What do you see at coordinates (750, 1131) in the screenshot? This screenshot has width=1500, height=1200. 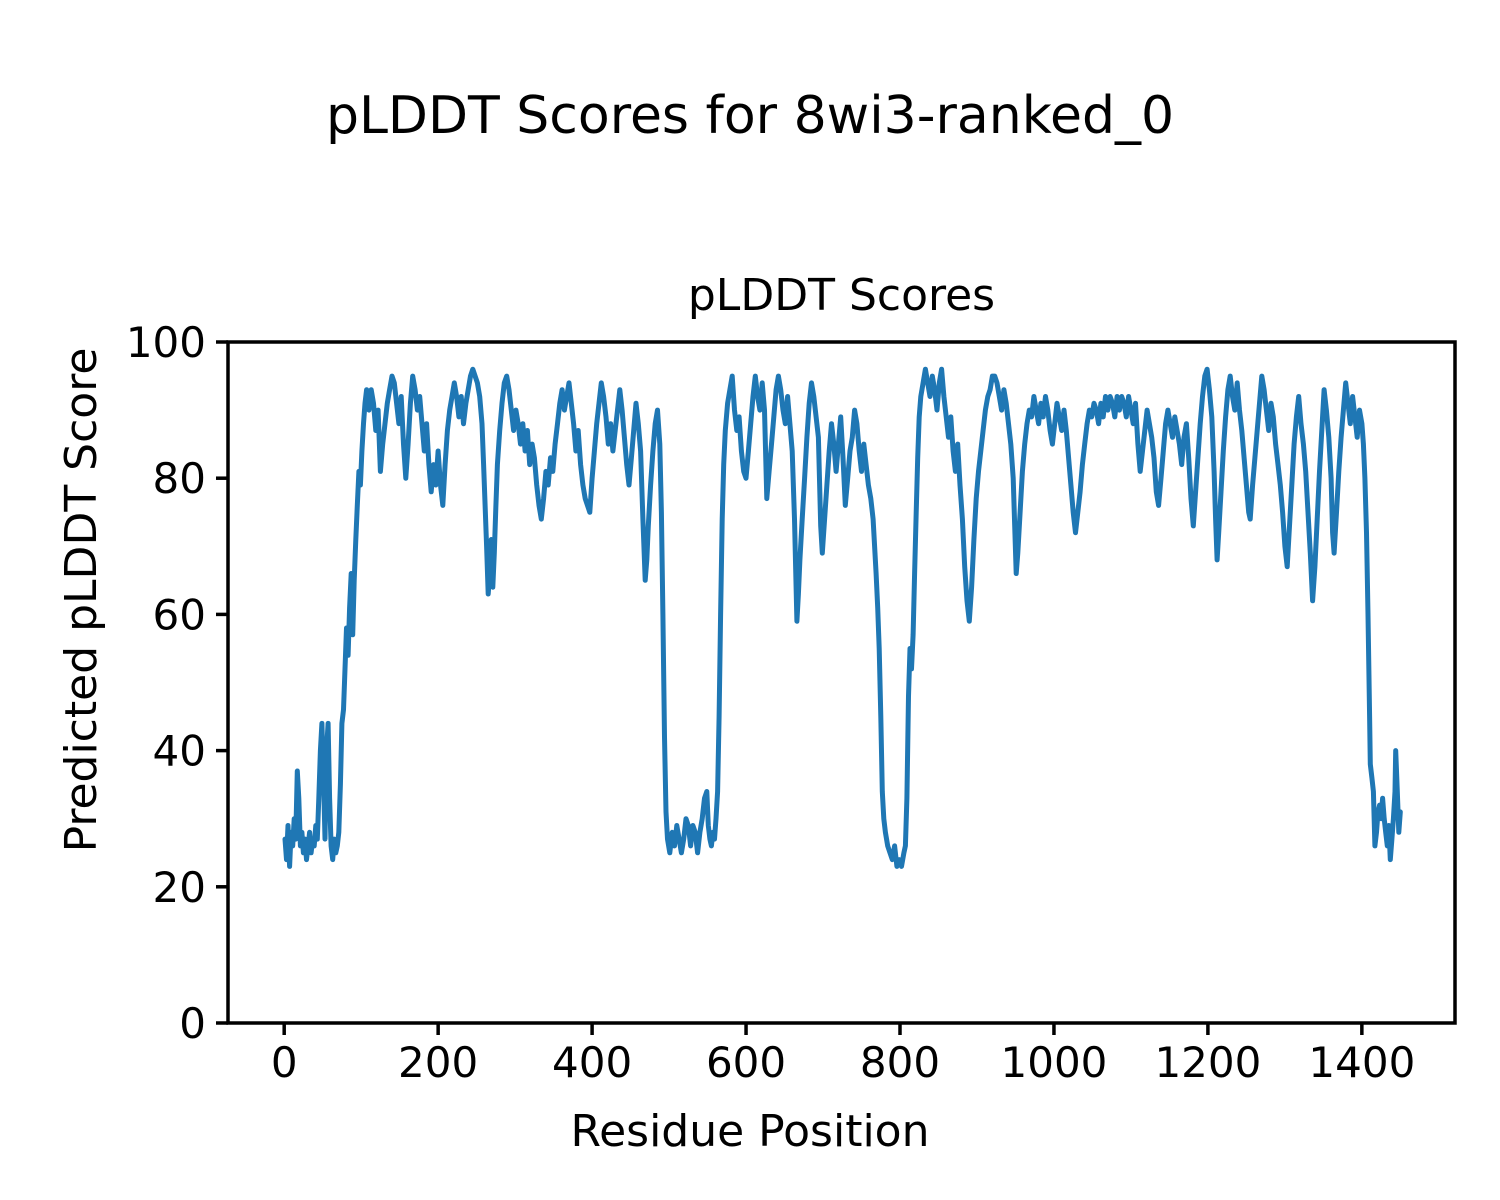 I see `x-axis-label: Residue Position` at bounding box center [750, 1131].